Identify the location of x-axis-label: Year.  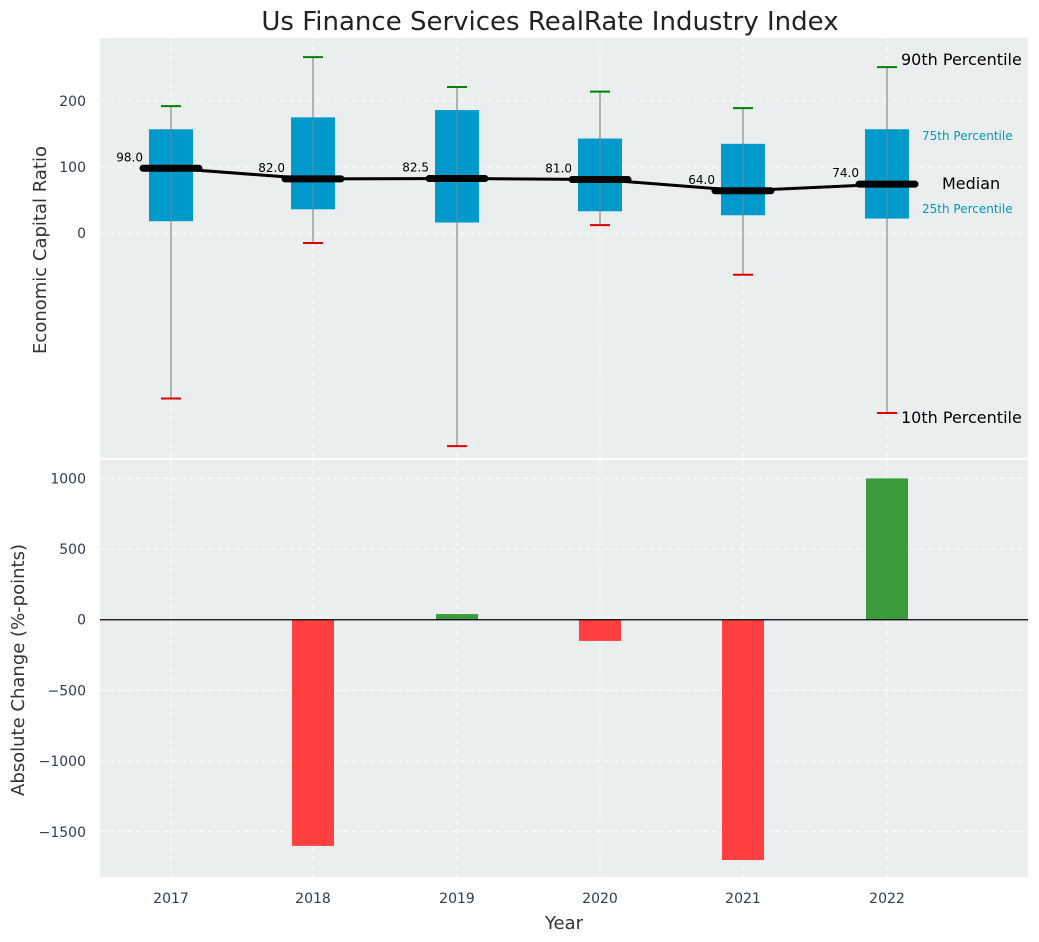
(564, 923).